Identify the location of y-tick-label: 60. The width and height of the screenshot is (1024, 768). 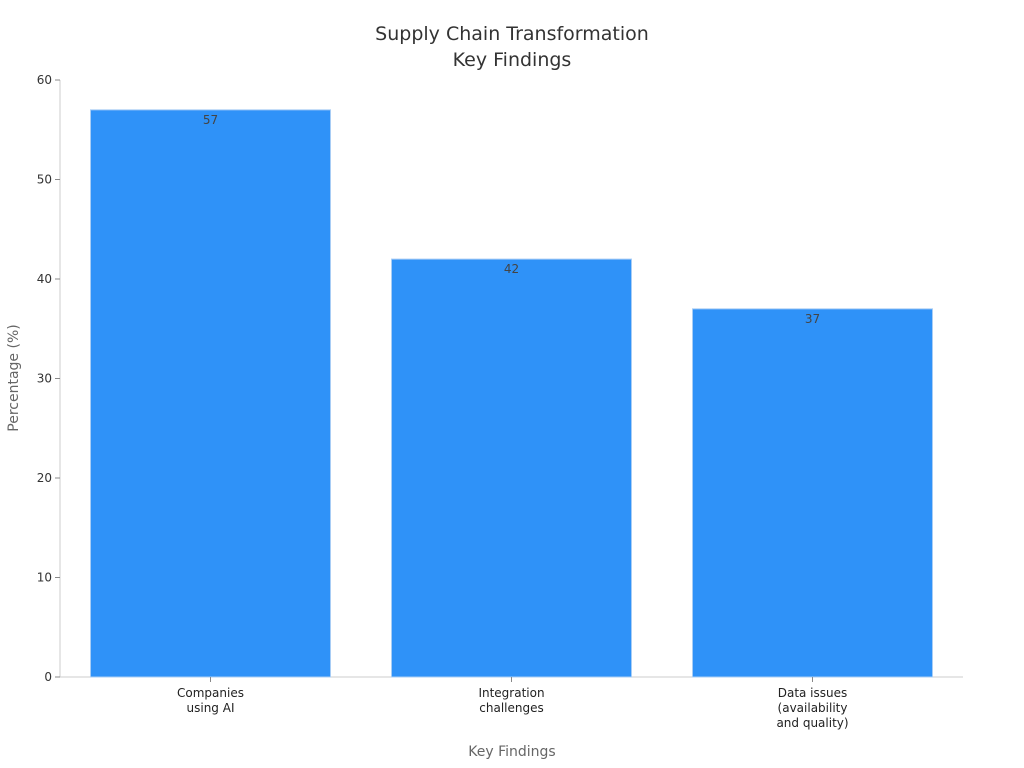
(44, 80).